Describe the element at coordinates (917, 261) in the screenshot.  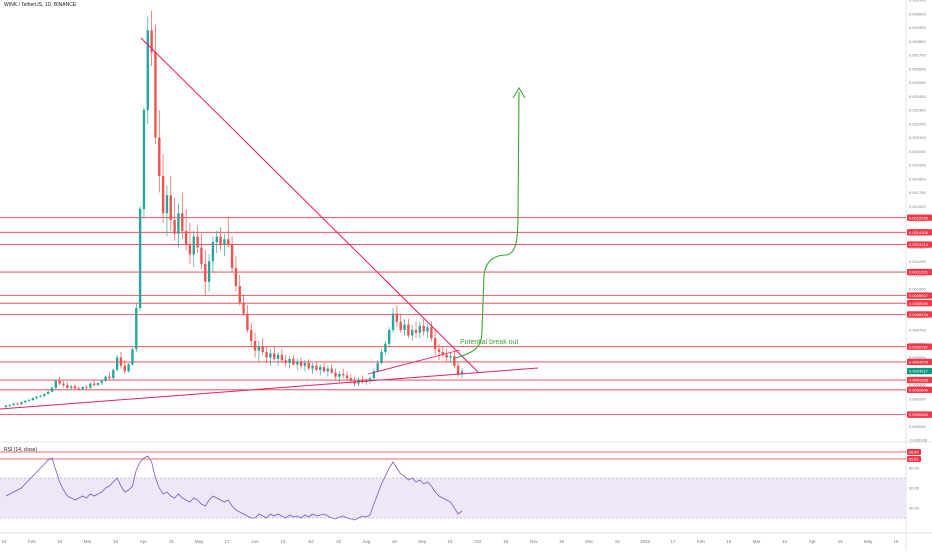
I see `price-tick-label: 0.001200` at that location.